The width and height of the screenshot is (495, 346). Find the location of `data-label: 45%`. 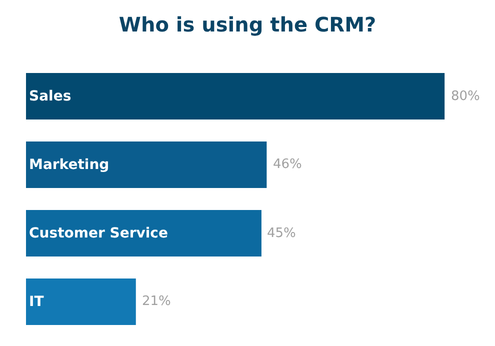

data-label: 45% is located at coordinates (281, 233).